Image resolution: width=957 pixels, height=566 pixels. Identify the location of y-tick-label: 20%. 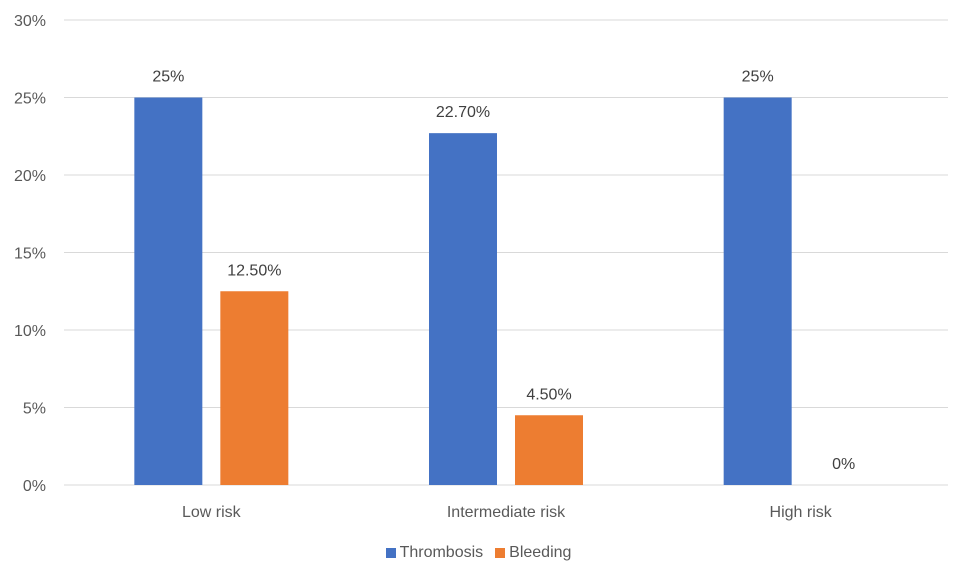
(30, 176).